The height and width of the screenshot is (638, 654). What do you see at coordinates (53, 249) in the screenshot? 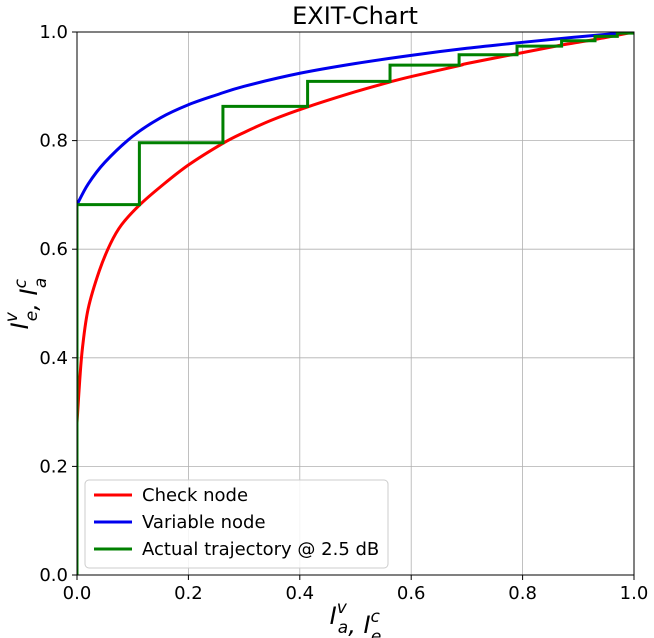
I see `y-tick-label: 0.6` at bounding box center [53, 249].